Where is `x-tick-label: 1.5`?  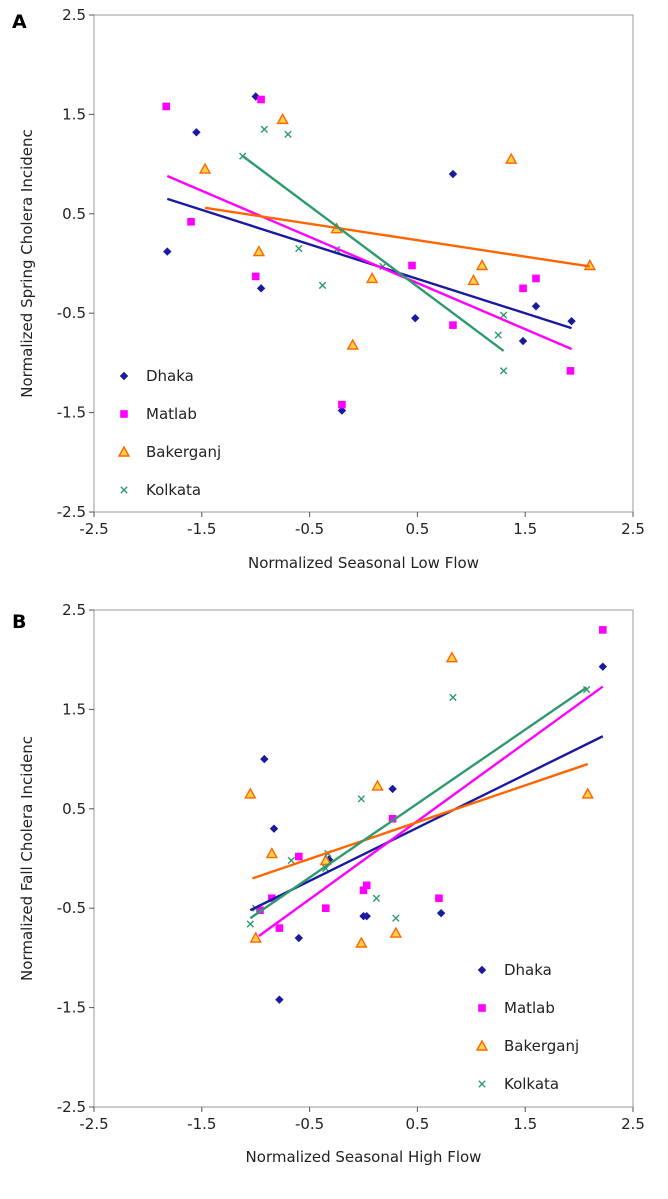
x-tick-label: 1.5 is located at coordinates (525, 529).